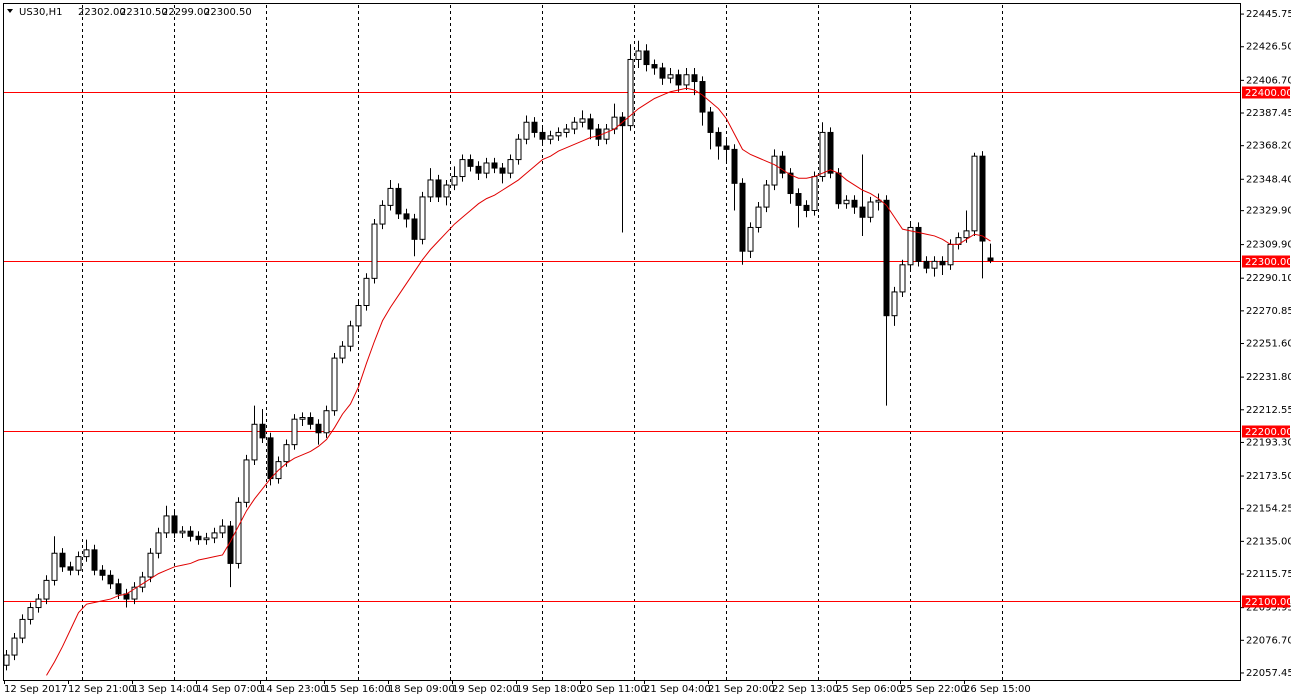 This screenshot has height=698, width=1291. I want to click on y-tick-label: 22251.60, so click(1268, 344).